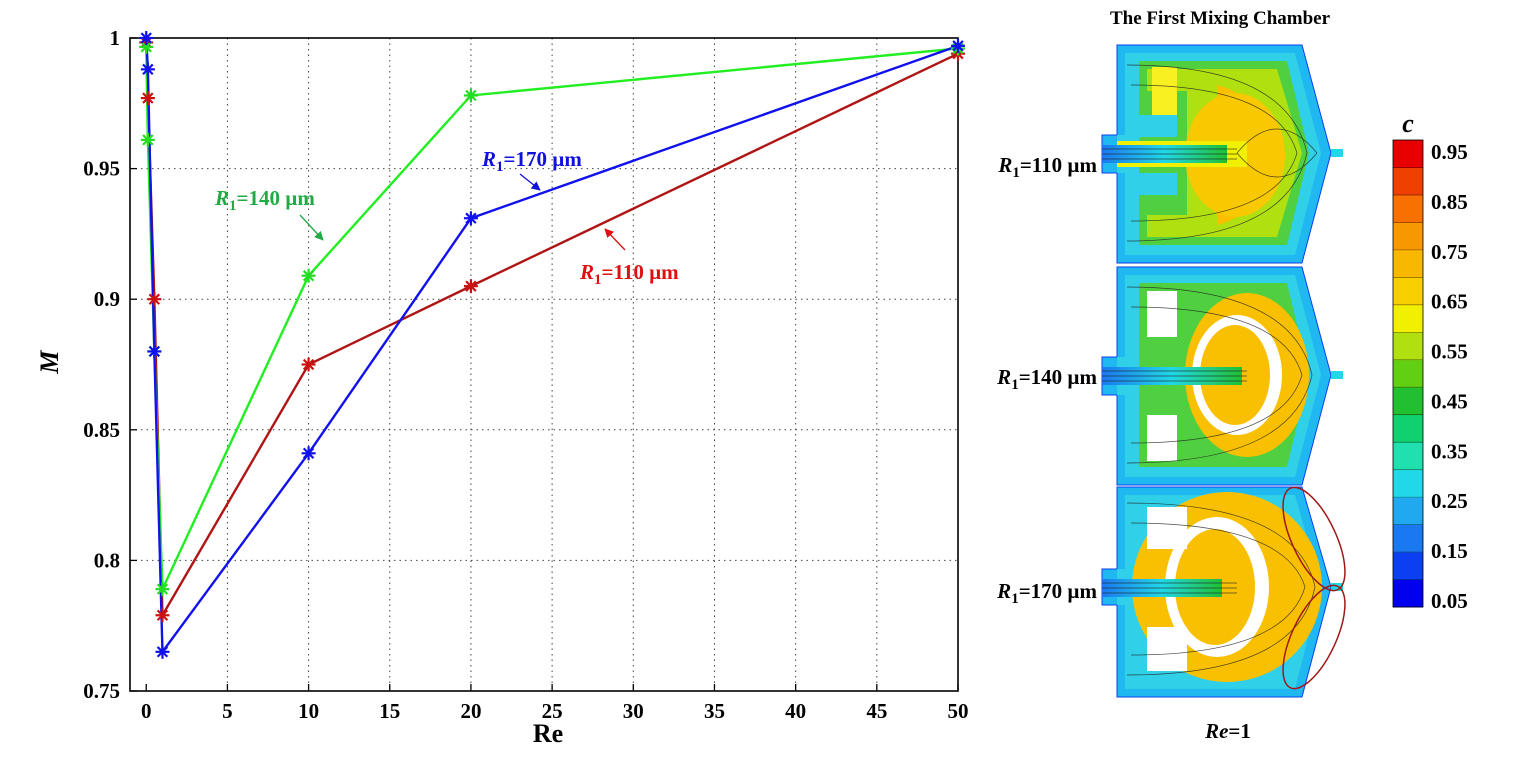 The width and height of the screenshot is (1518, 760). Describe the element at coordinates (876, 711) in the screenshot. I see `x-tick-label: 45` at that location.